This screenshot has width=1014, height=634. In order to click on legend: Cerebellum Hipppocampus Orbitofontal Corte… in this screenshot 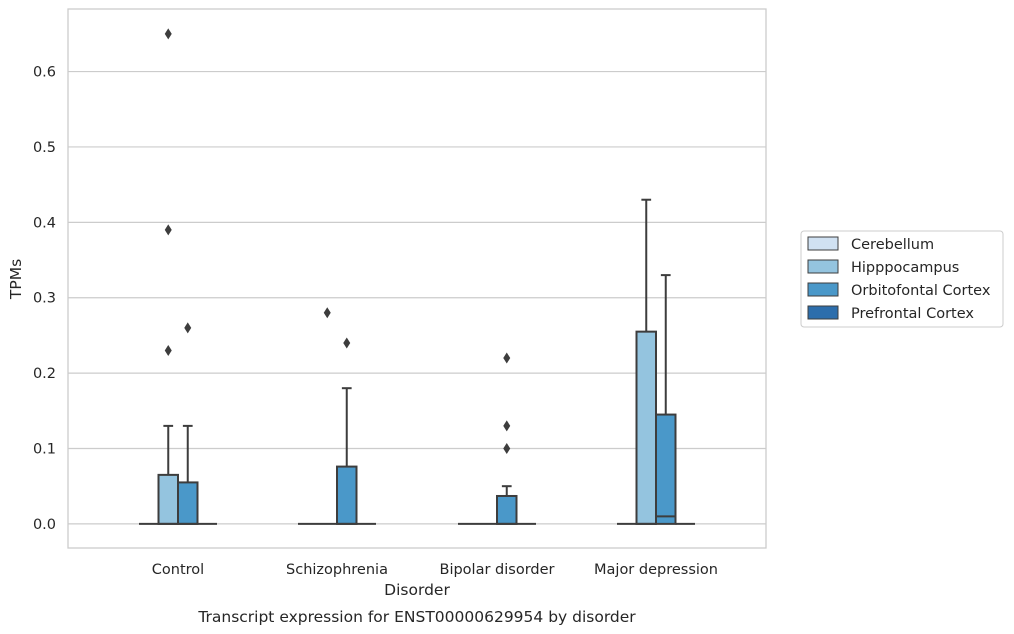, I will do `click(902, 279)`.